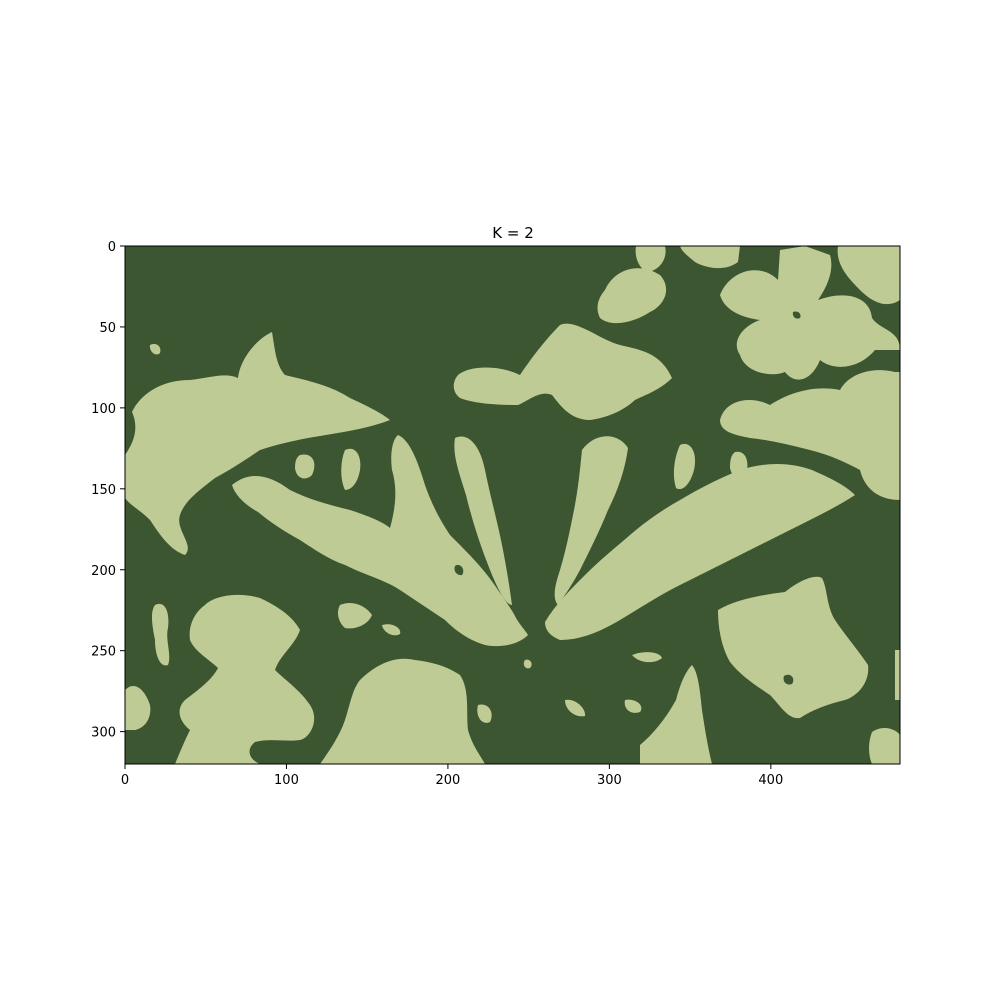 The height and width of the screenshot is (1004, 1000). I want to click on y-tick-label: 200, so click(103, 571).